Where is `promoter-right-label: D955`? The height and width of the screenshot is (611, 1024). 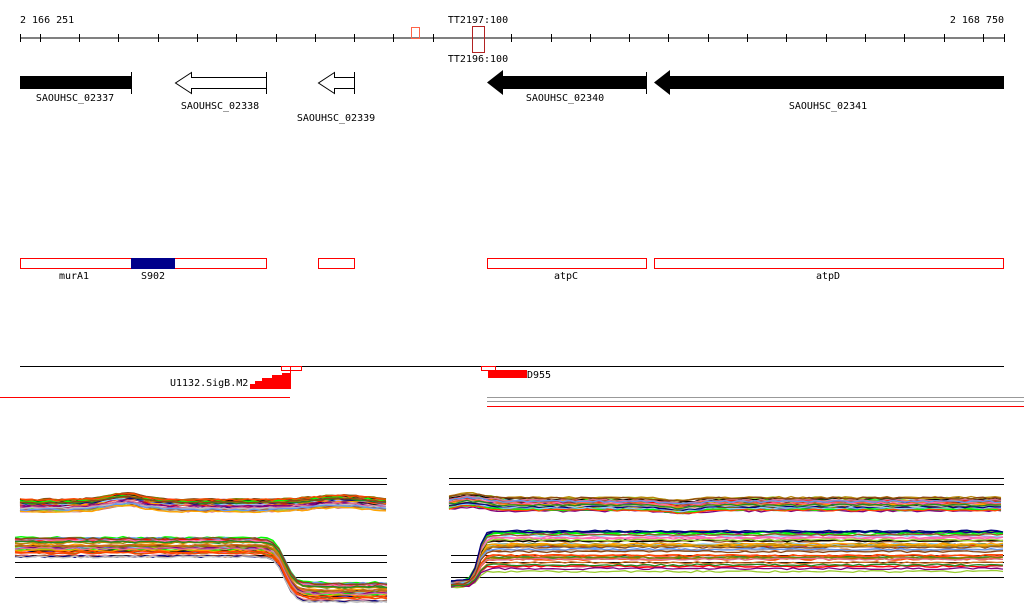
promoter-right-label: D955 is located at coordinates (539, 375).